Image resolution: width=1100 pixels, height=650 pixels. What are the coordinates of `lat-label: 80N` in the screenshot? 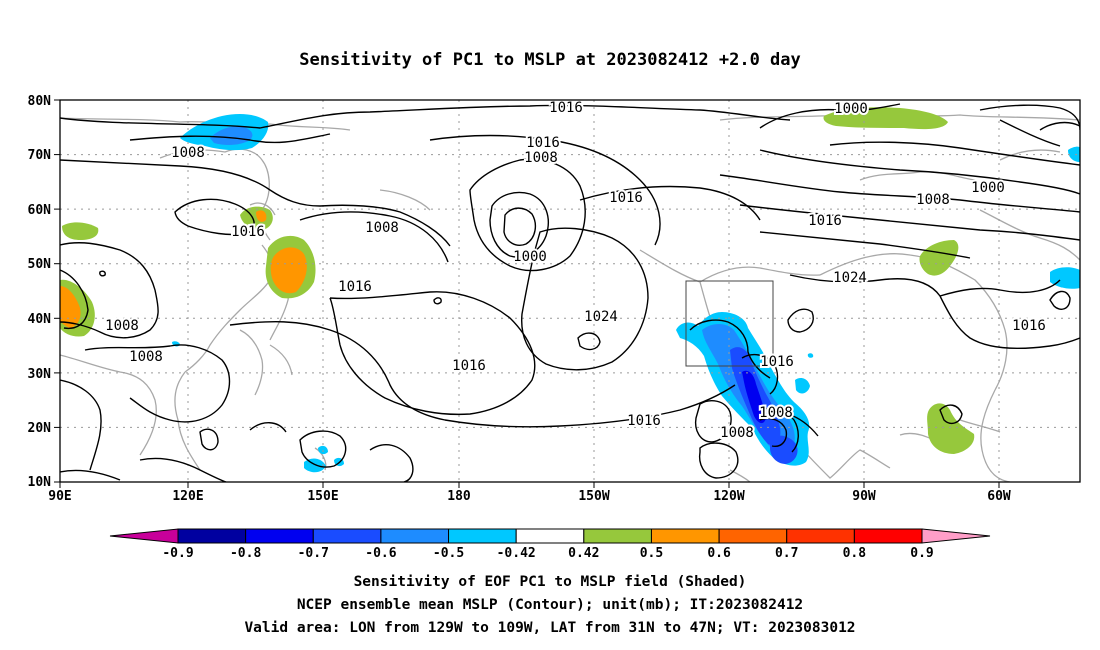 It's located at (40, 101).